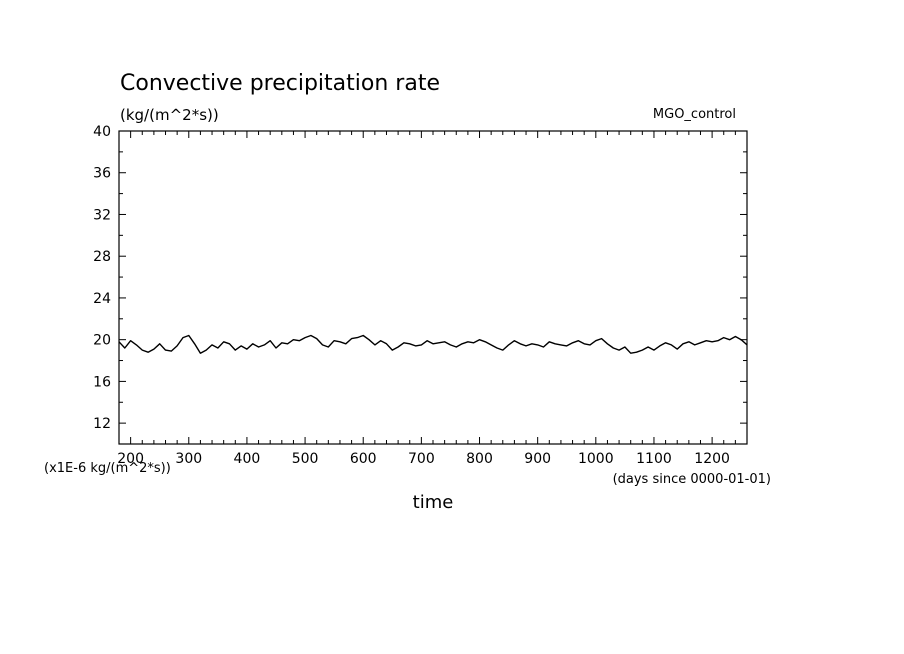  Describe the element at coordinates (102, 257) in the screenshot. I see `y-tick-label: 28` at that location.